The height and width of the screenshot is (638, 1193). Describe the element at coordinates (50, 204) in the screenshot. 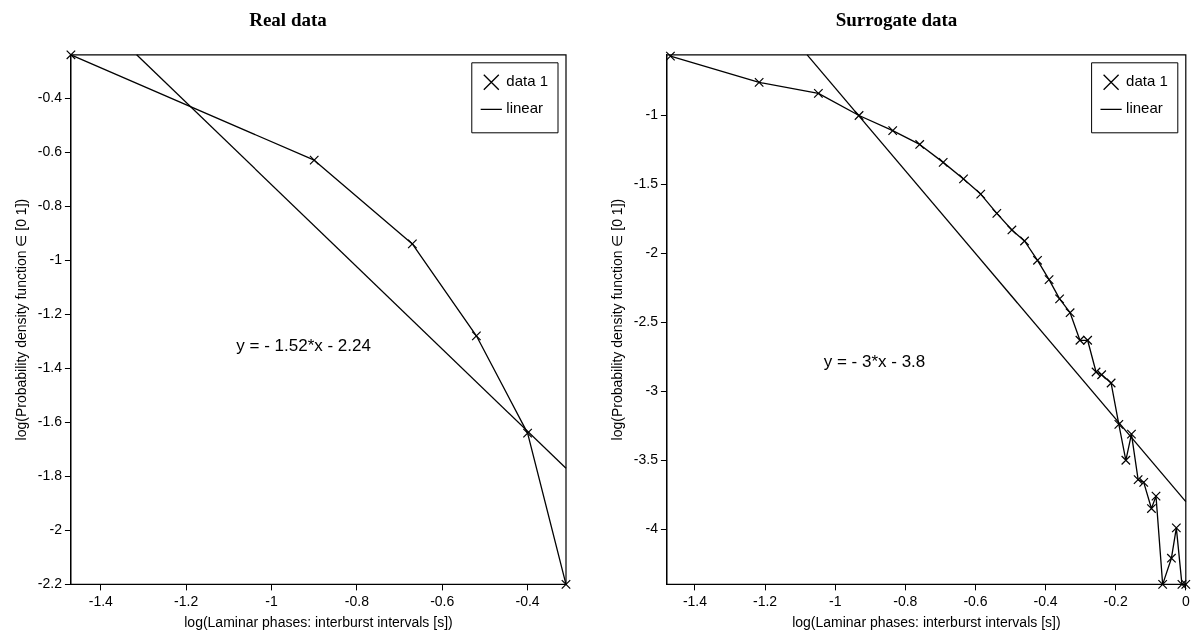

I see `y-tick-label: -0.8` at that location.